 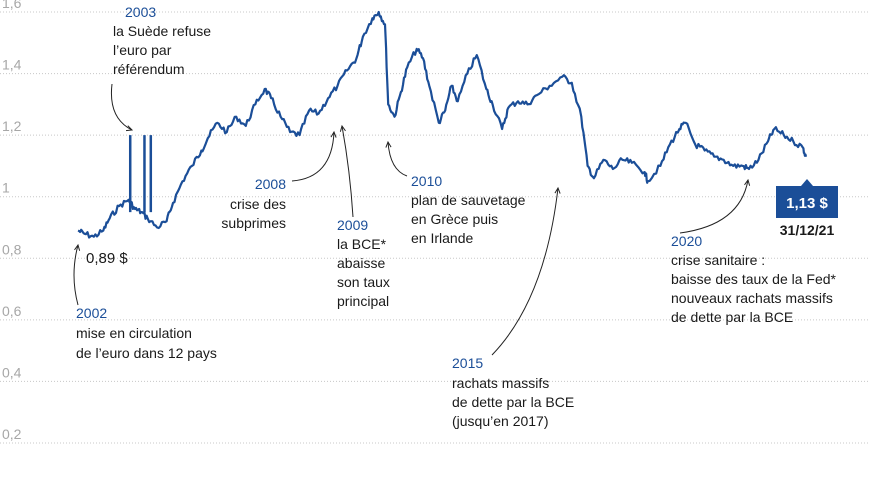 I want to click on annotation-year: 2008, so click(x=270, y=184).